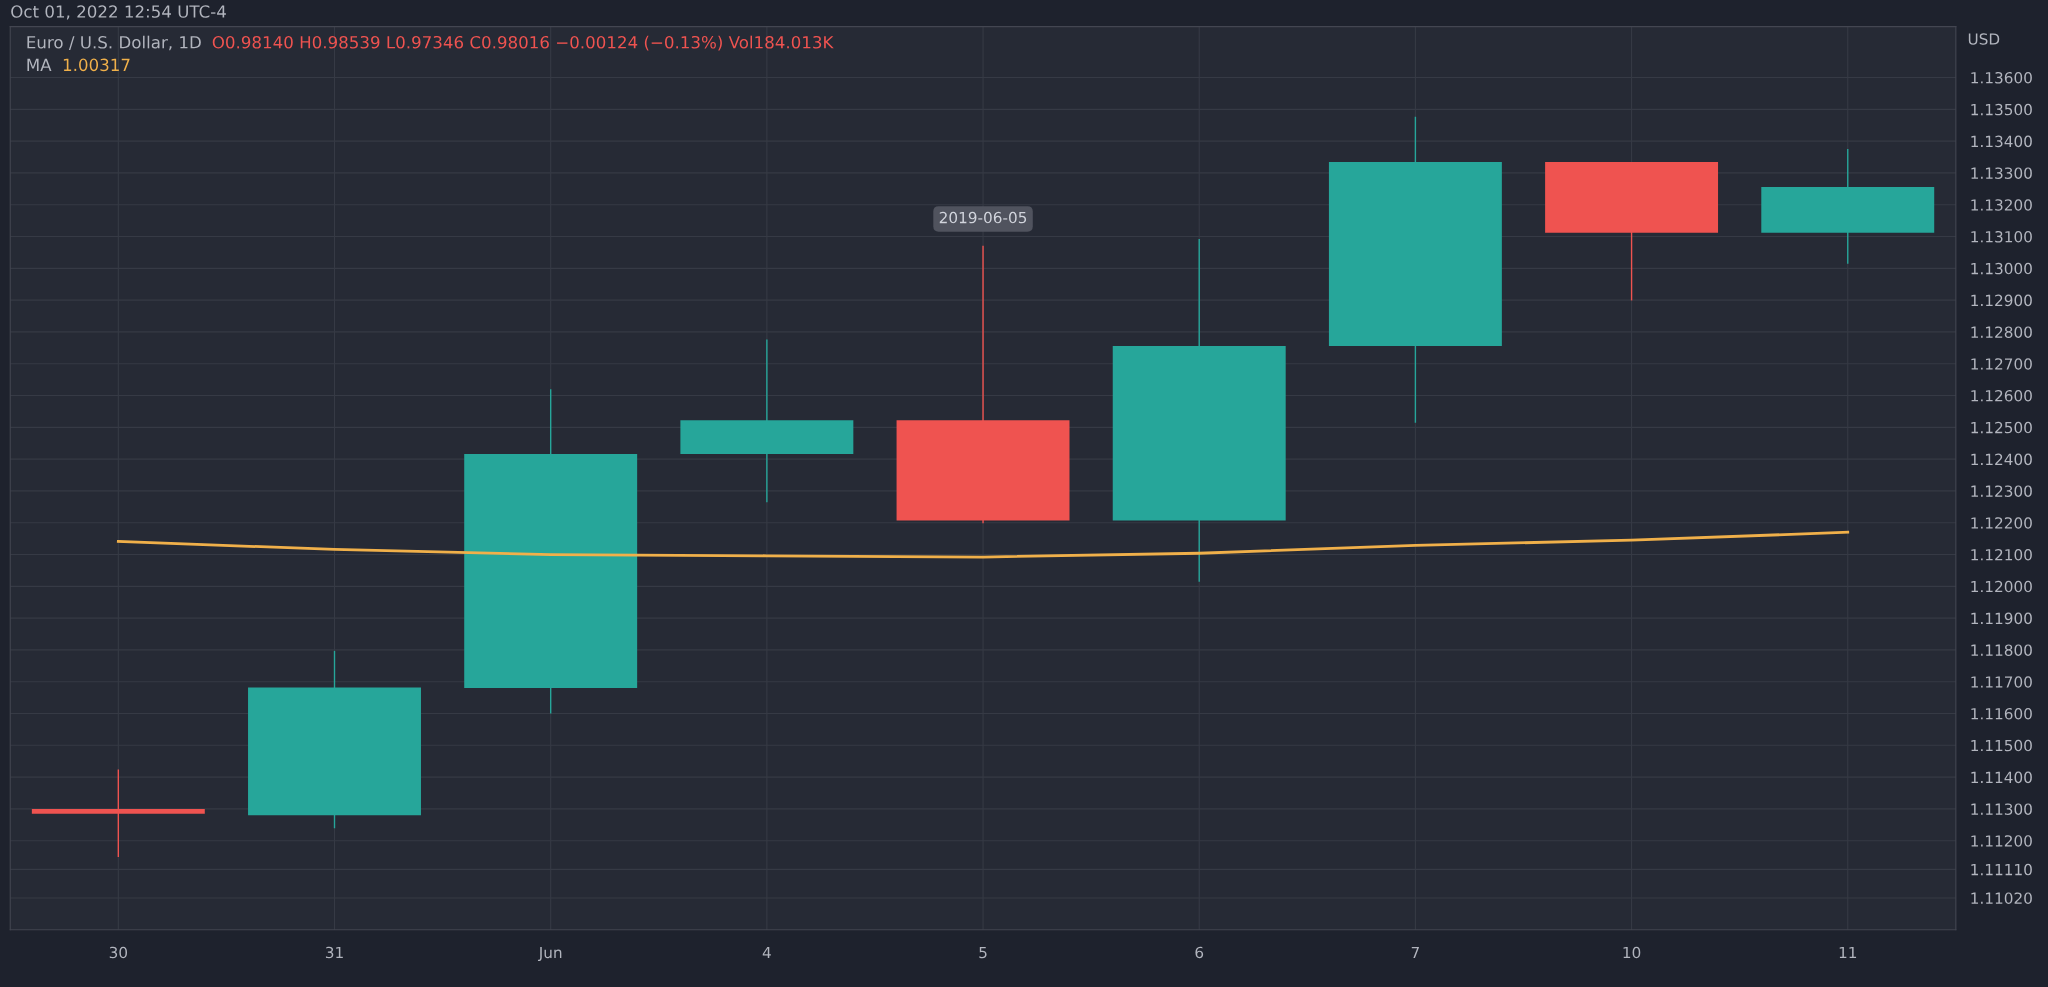 The image size is (2048, 987). I want to click on y-tick-label: 1.13500, so click(2001, 109).